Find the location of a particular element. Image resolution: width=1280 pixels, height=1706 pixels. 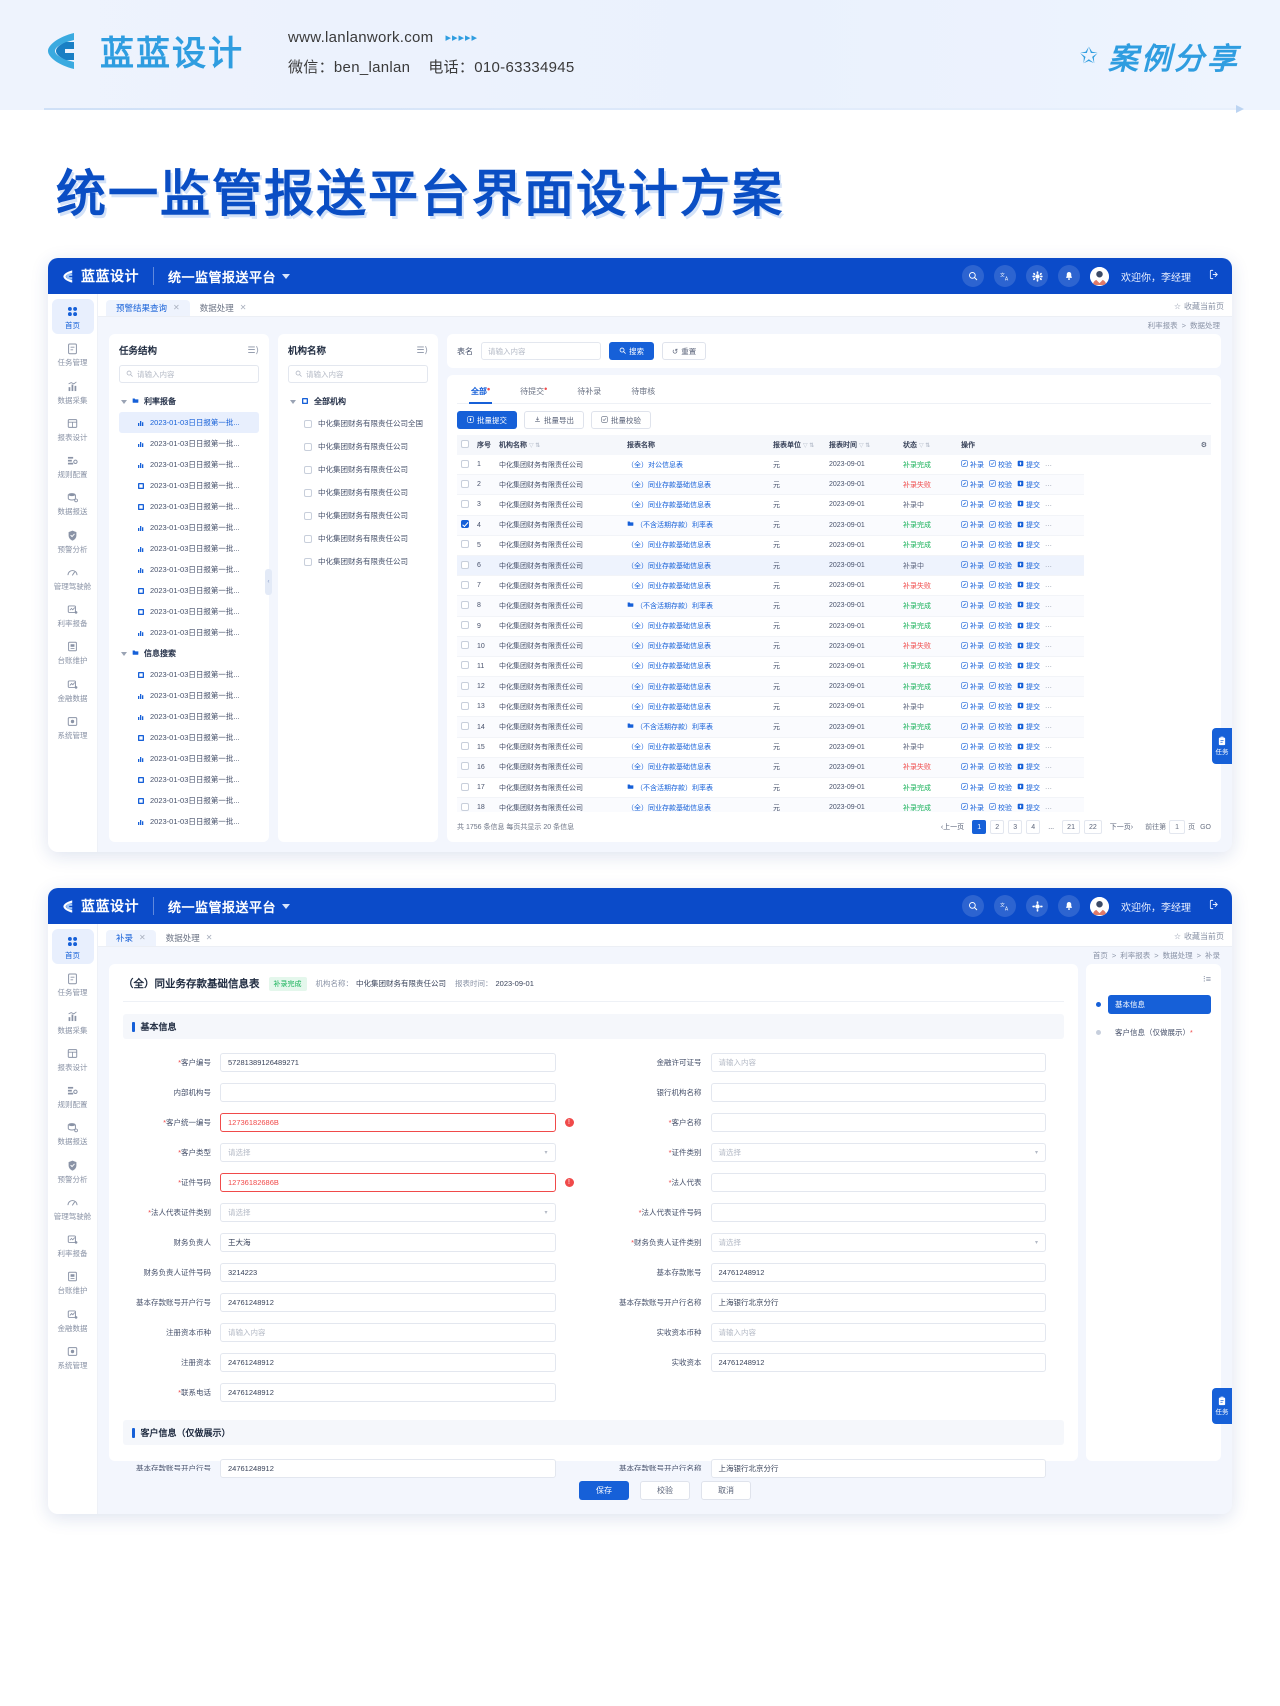

tab-supplement: 补录 ✕ is located at coordinates (131, 937).